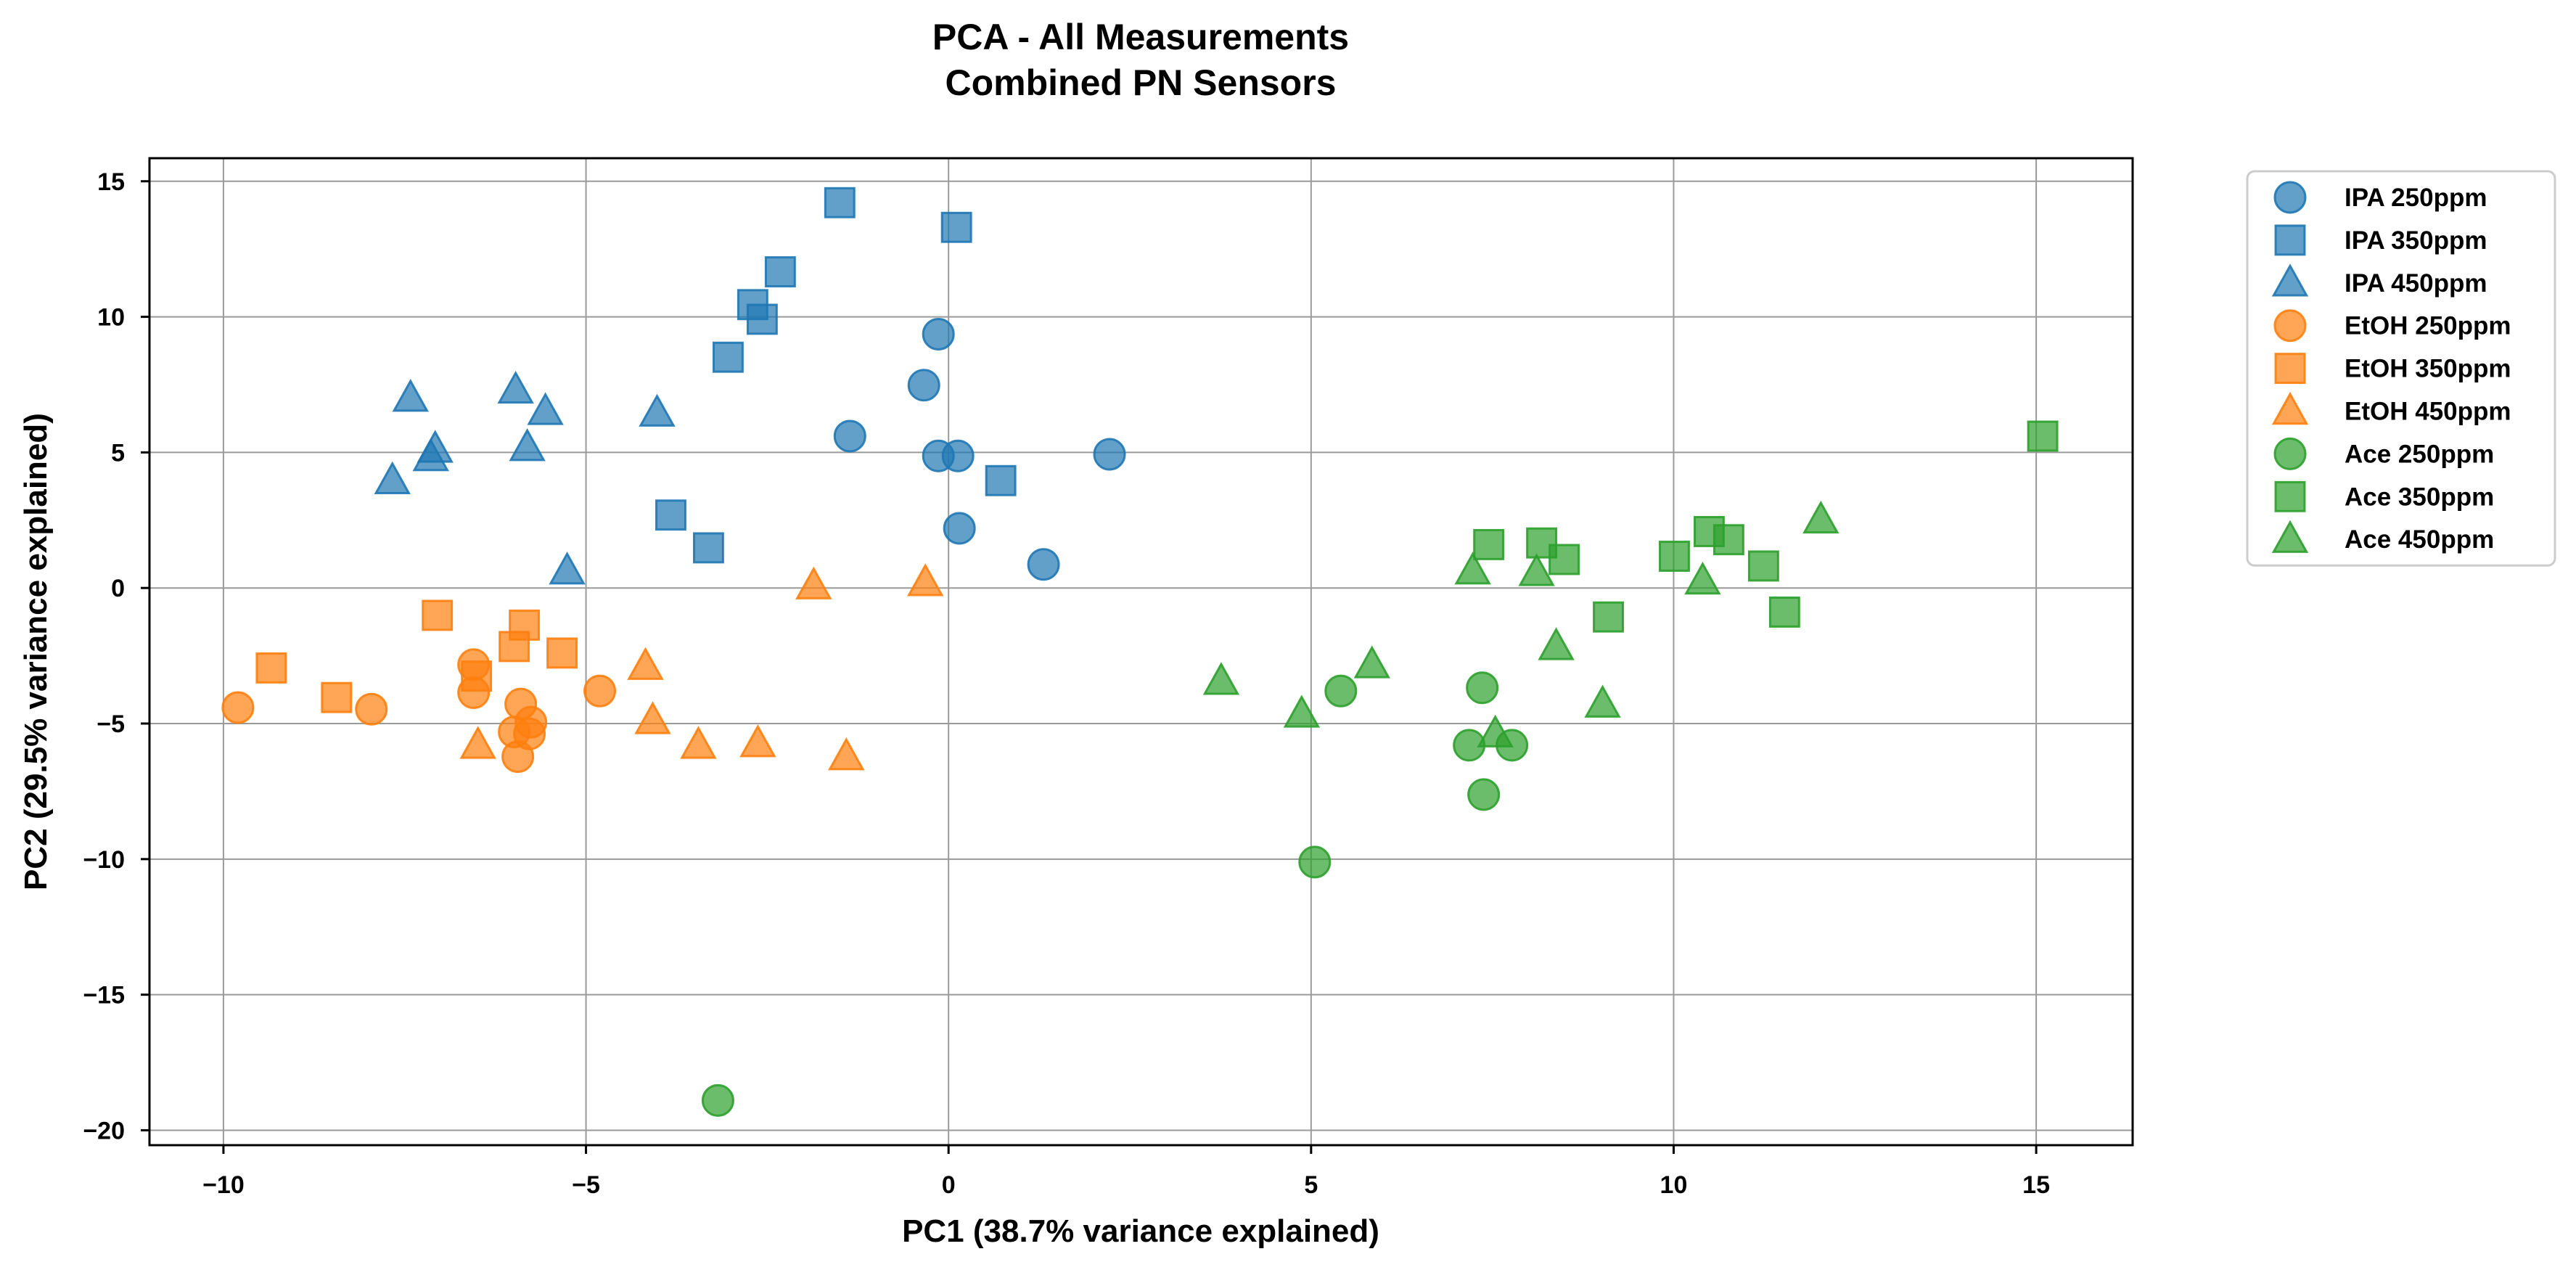 The image size is (2576, 1270). Describe the element at coordinates (2419, 454) in the screenshot. I see `legend-label: Ace 250ppm` at that location.